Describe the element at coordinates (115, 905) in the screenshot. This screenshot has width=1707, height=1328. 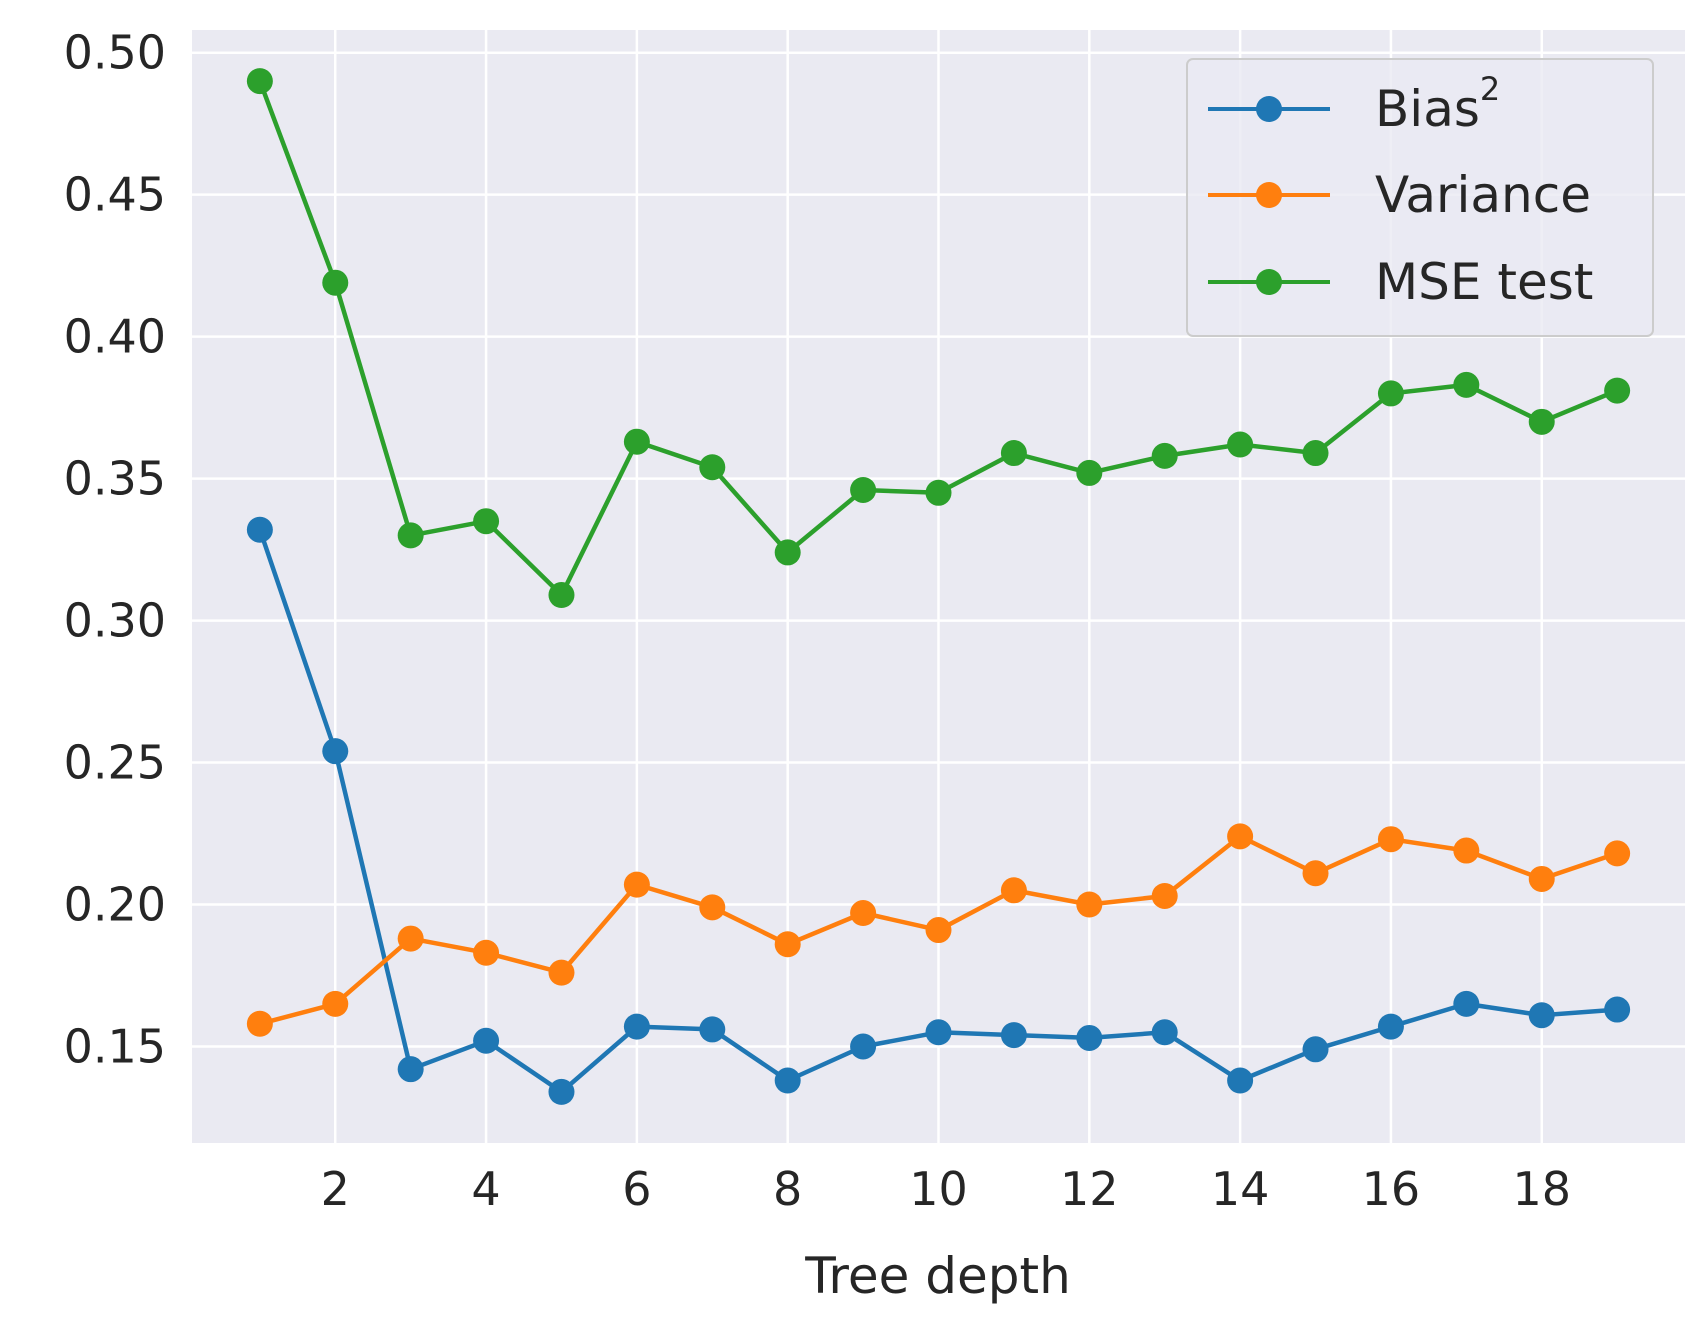
I see `y-tick-label: 0.20` at that location.